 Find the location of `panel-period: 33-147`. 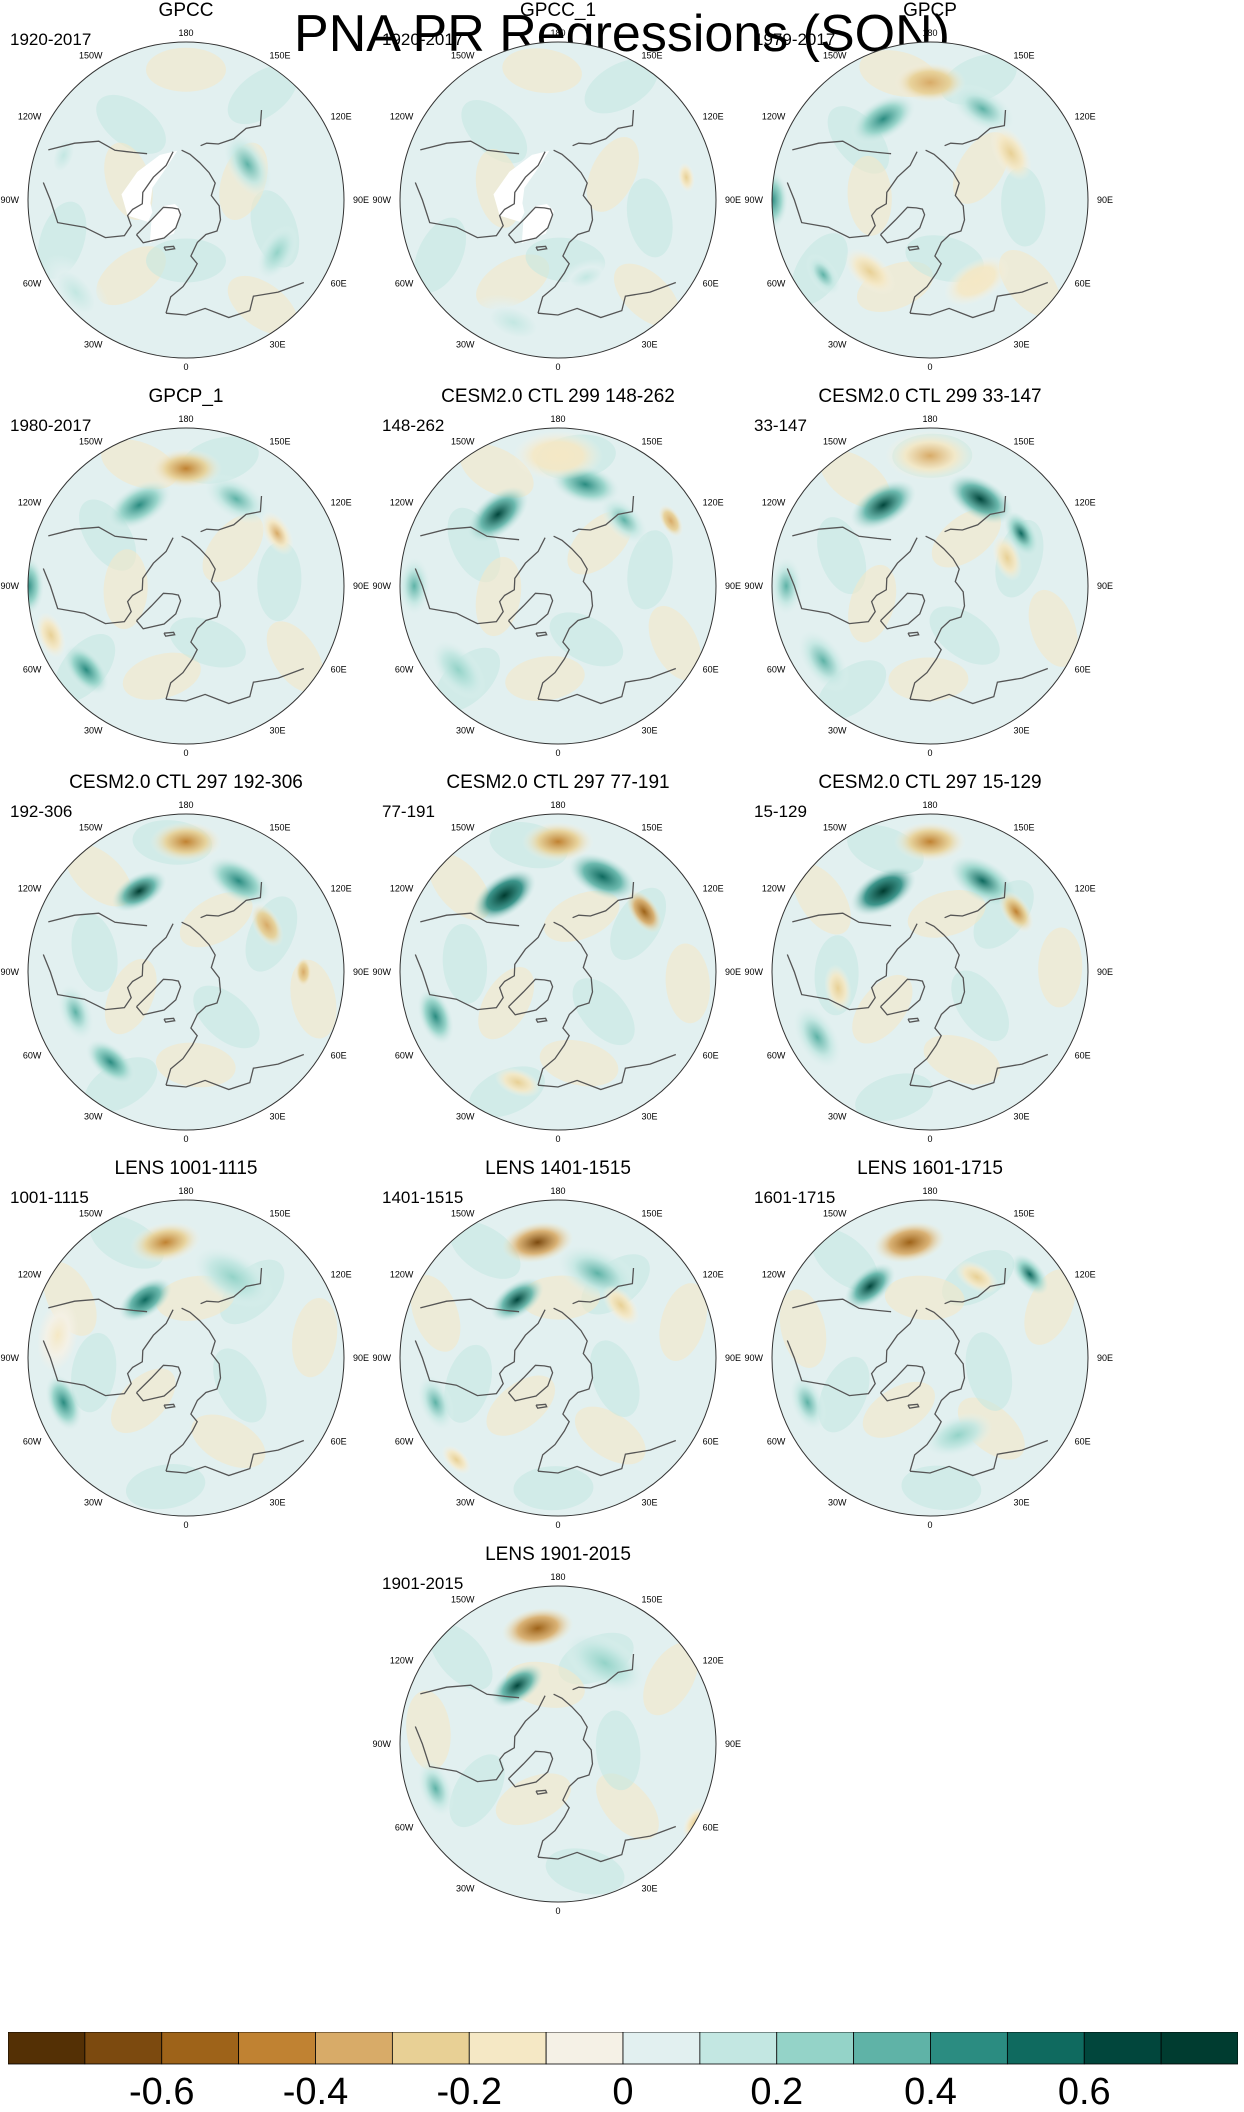

panel-period: 33-147 is located at coordinates (780, 425).